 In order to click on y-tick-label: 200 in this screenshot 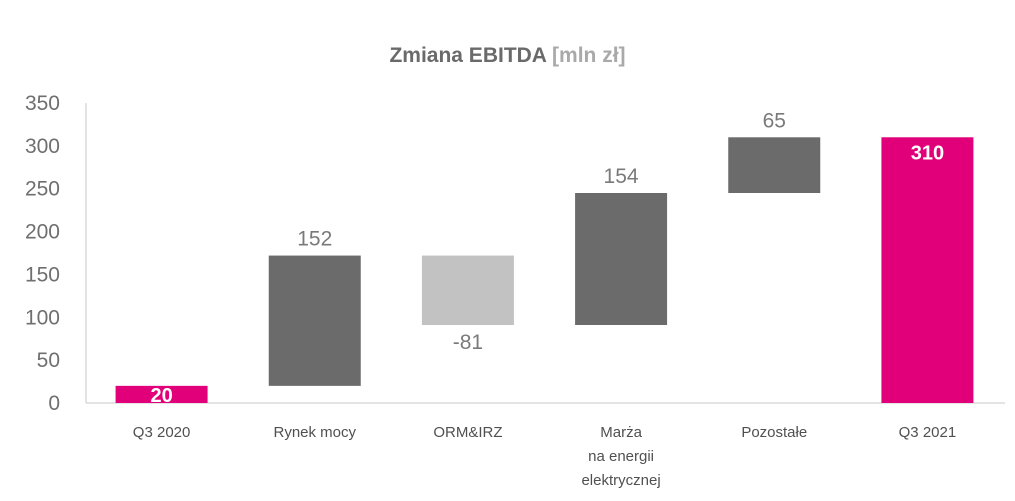, I will do `click(42, 232)`.